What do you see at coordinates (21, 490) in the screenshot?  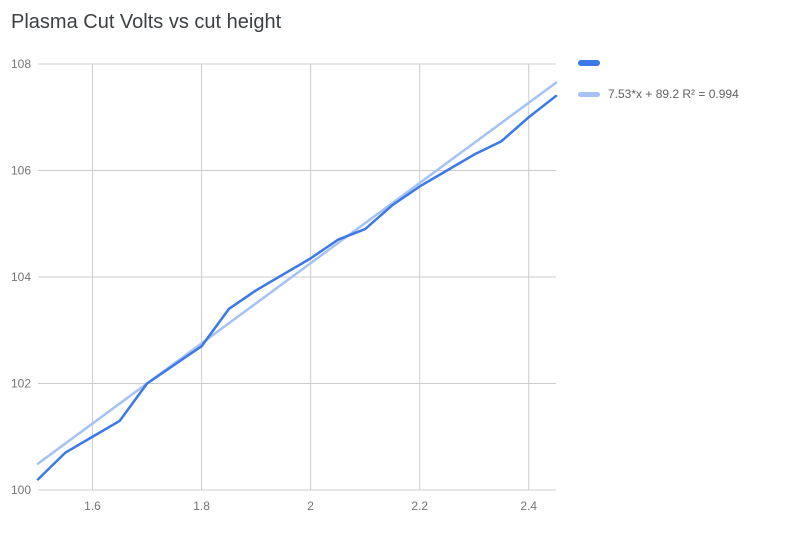 I see `svg-text: 100` at bounding box center [21, 490].